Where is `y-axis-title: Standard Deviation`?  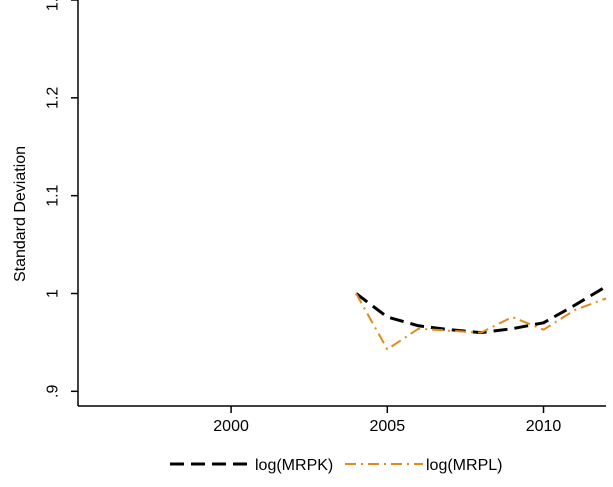 y-axis-title: Standard Deviation is located at coordinates (20, 214).